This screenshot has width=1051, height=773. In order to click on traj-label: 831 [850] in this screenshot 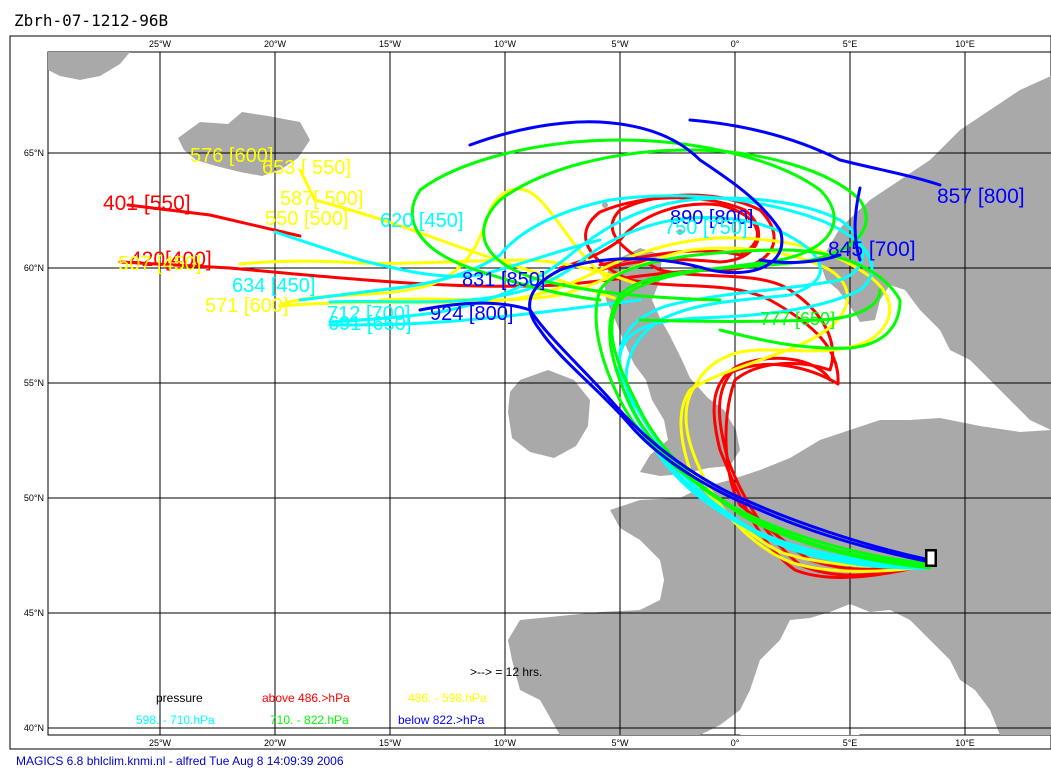, I will do `click(503, 280)`.